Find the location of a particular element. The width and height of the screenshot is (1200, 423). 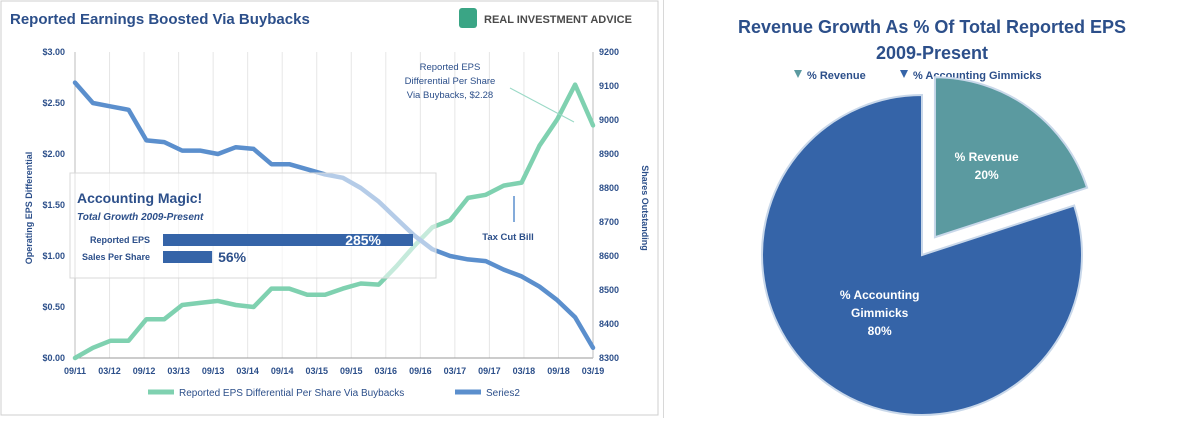

pie-subtitle: 2009-Present is located at coordinates (932, 53).